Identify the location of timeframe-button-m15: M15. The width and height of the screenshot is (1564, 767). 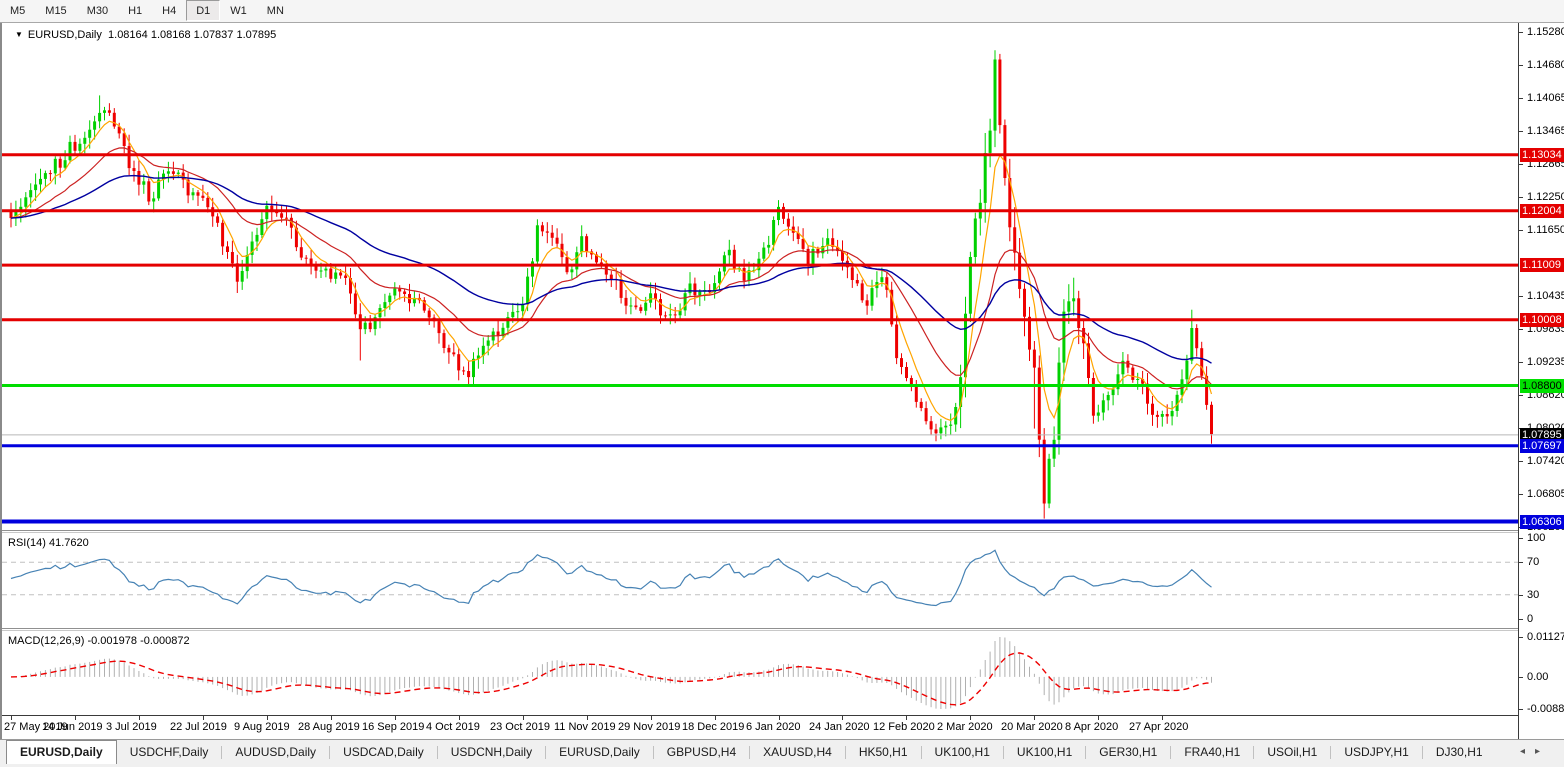
(56, 11).